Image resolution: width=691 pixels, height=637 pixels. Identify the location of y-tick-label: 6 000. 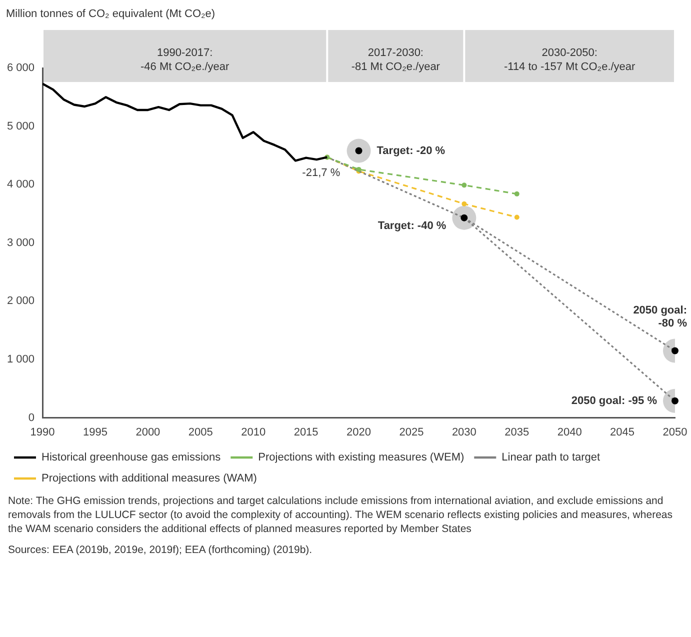
(20, 68).